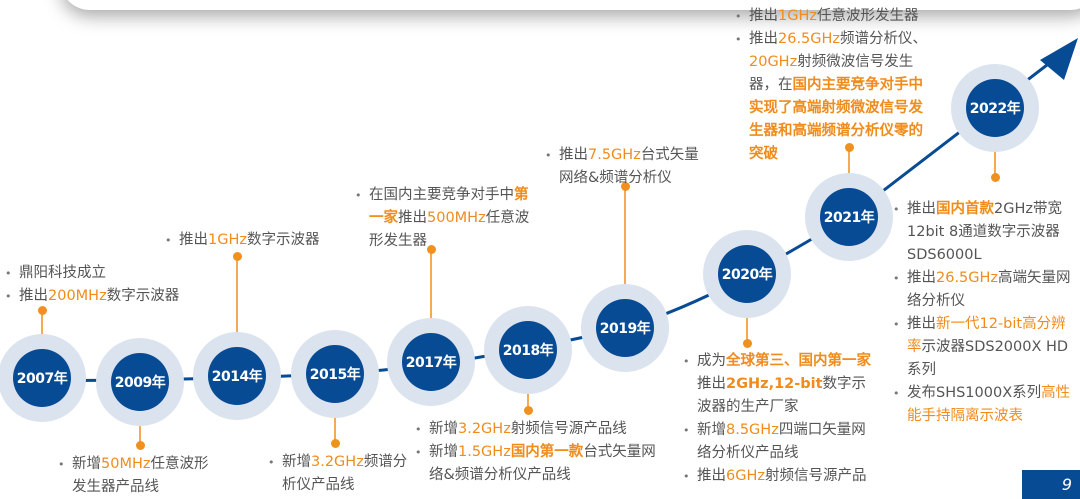 The height and width of the screenshot is (499, 1080). What do you see at coordinates (849, 217) in the screenshot?
I see `year-label: 2021年` at bounding box center [849, 217].